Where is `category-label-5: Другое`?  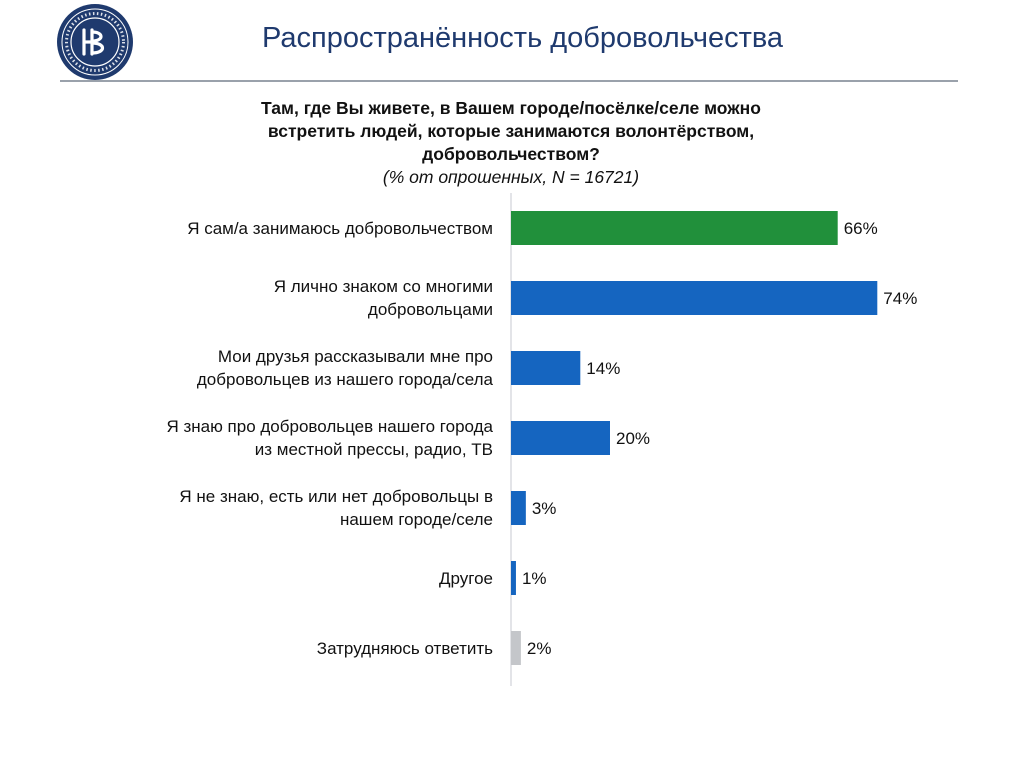
category-label-5: Другое is located at coordinates (278, 578).